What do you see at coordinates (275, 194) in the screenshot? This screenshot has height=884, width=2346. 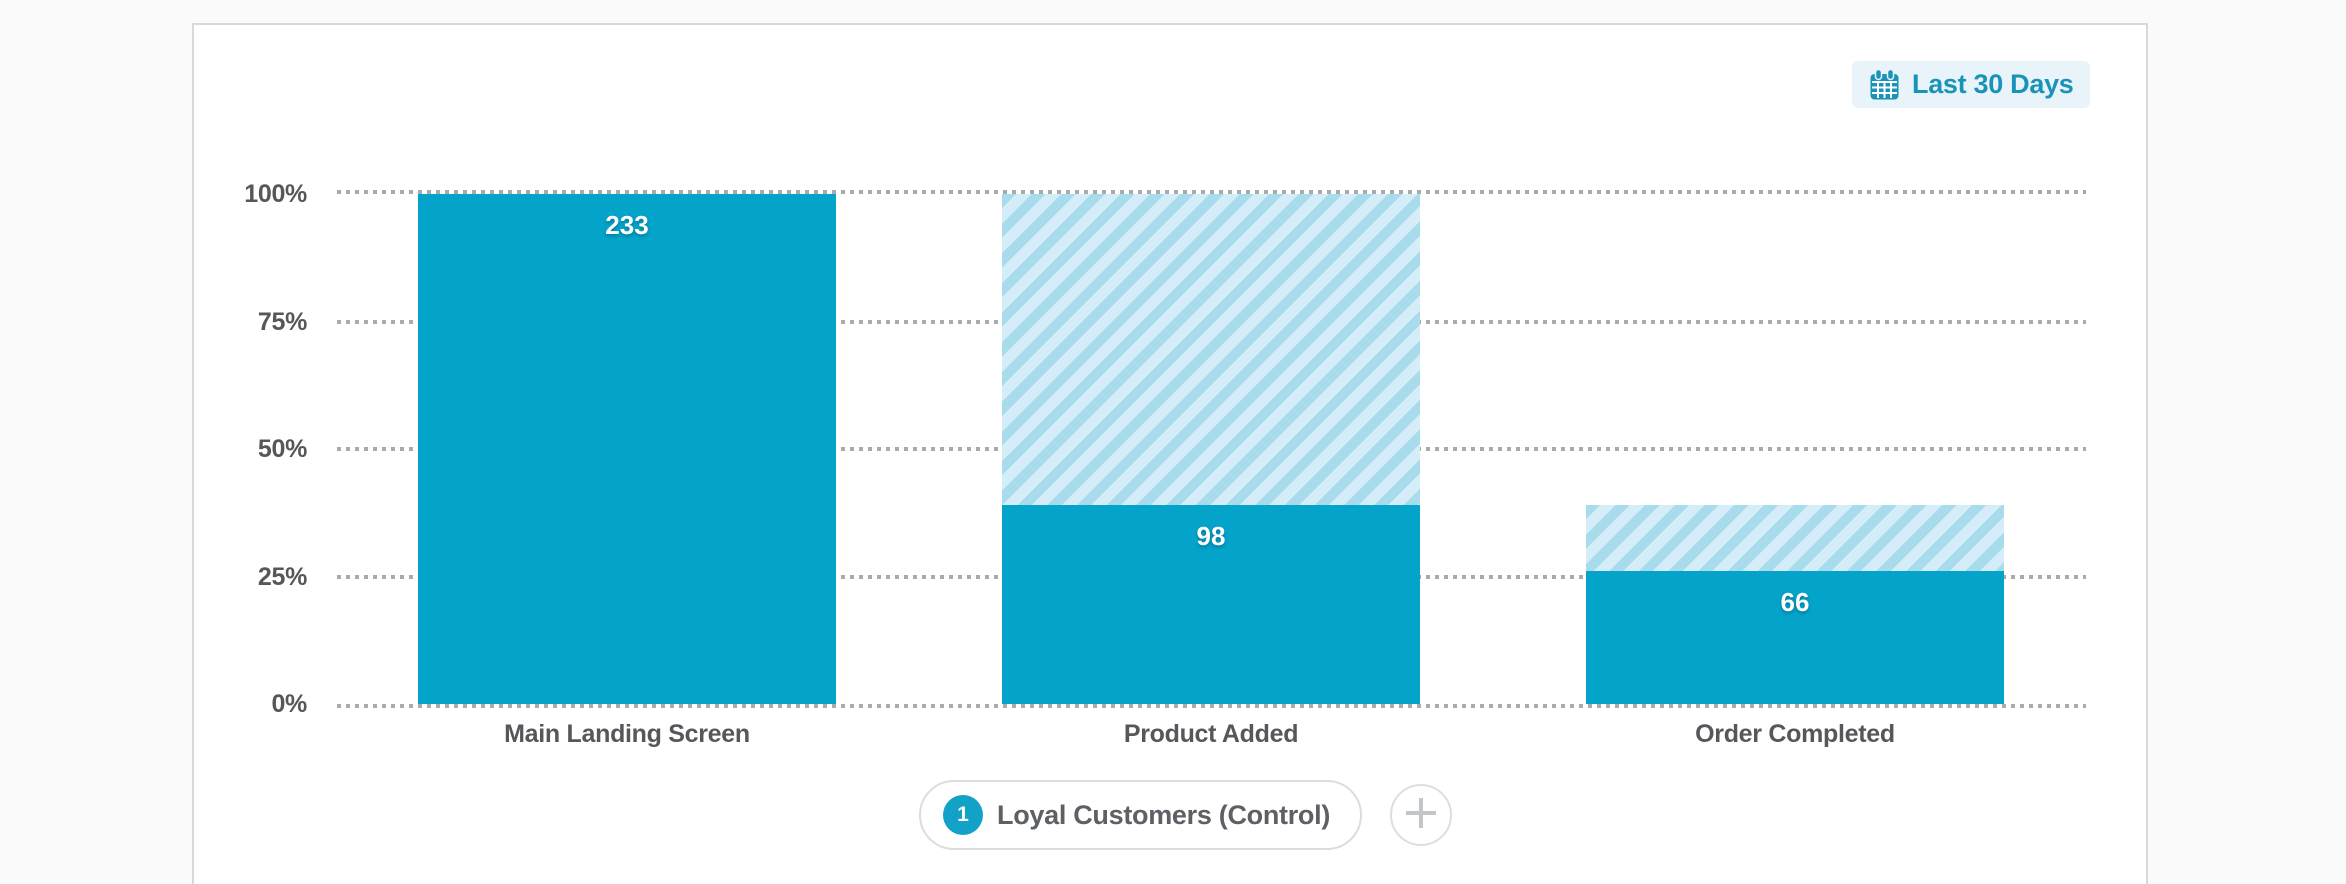 I see `y-axis-tick-100: 100%` at bounding box center [275, 194].